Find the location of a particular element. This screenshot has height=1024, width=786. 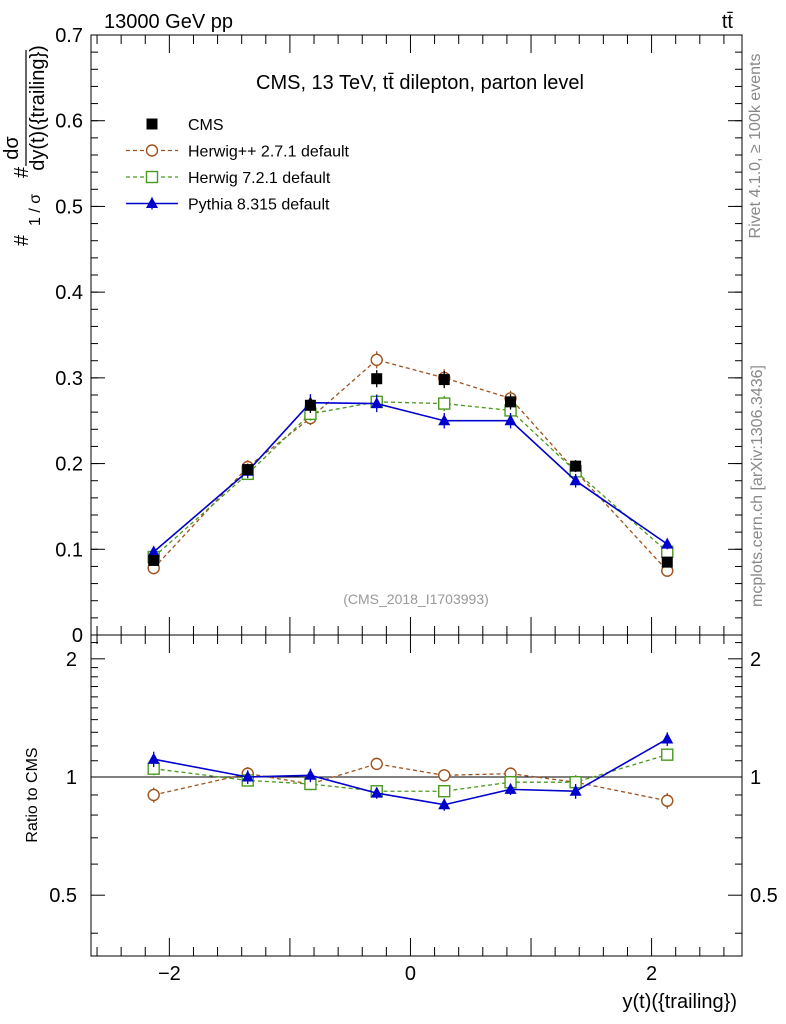

ratio-series-group is located at coordinates (410, 771).